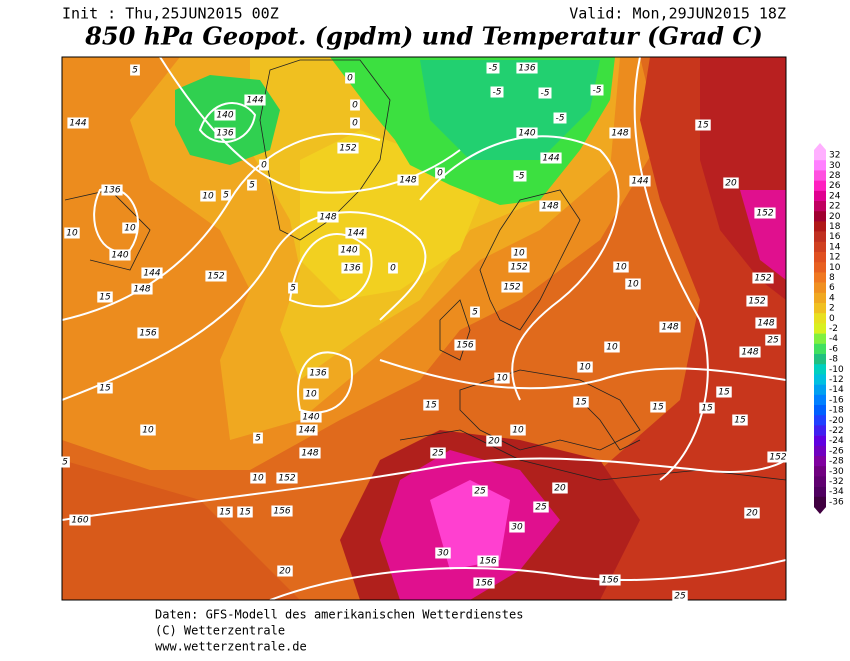  I want to click on contour-label-text: 25, so click(541, 508).